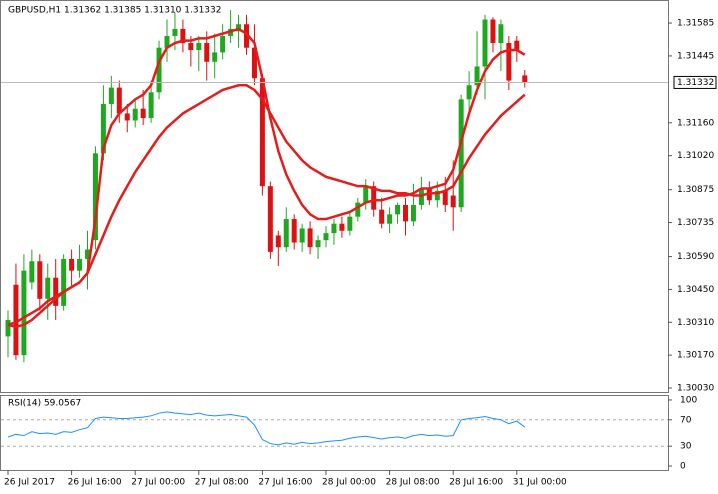 The image size is (718, 494). I want to click on y-tick-label: 1.30310, so click(695, 323).